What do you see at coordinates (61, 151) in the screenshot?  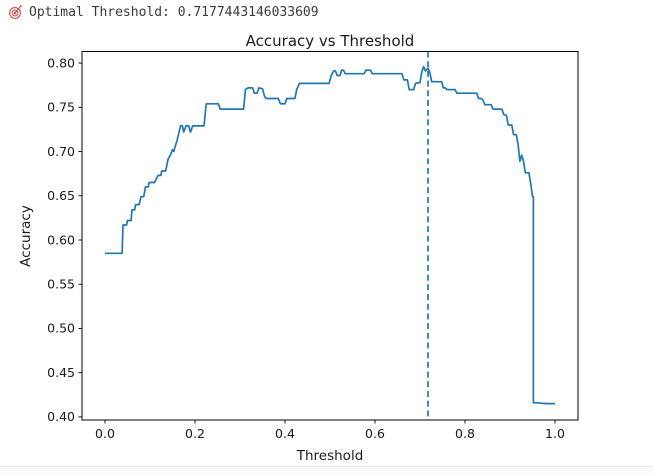 I see `y-tick-label: 0.70` at bounding box center [61, 151].